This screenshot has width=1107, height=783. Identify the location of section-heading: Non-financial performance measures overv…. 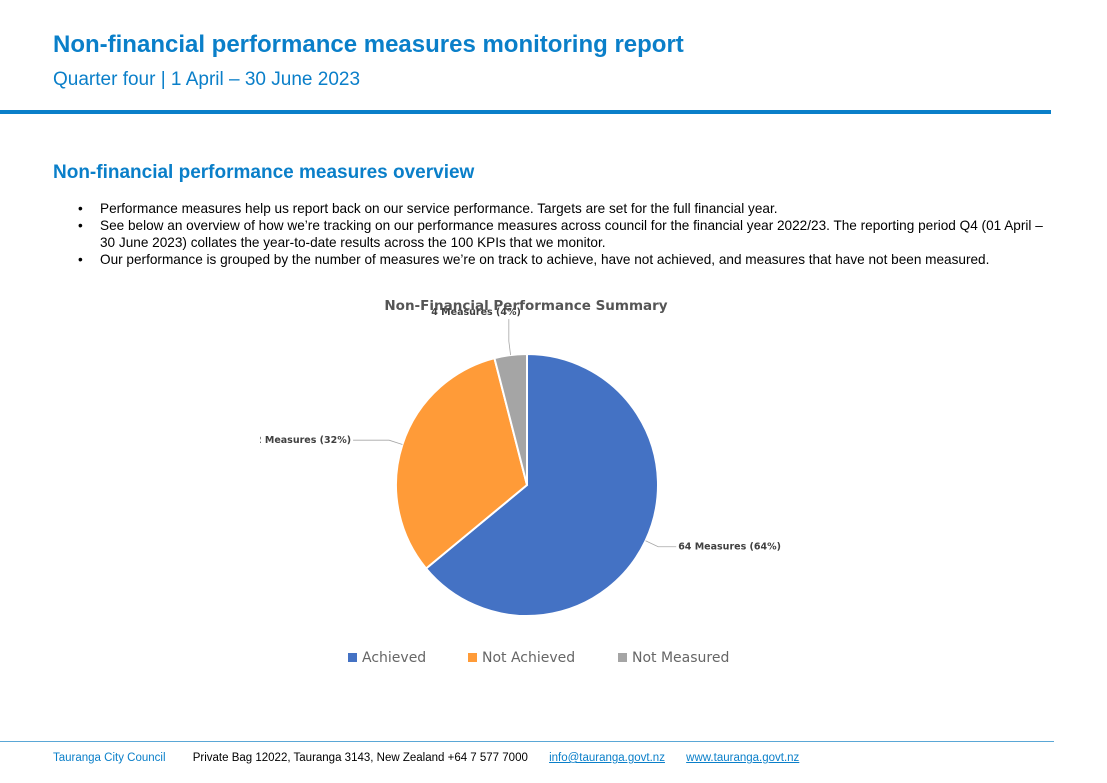
(264, 172).